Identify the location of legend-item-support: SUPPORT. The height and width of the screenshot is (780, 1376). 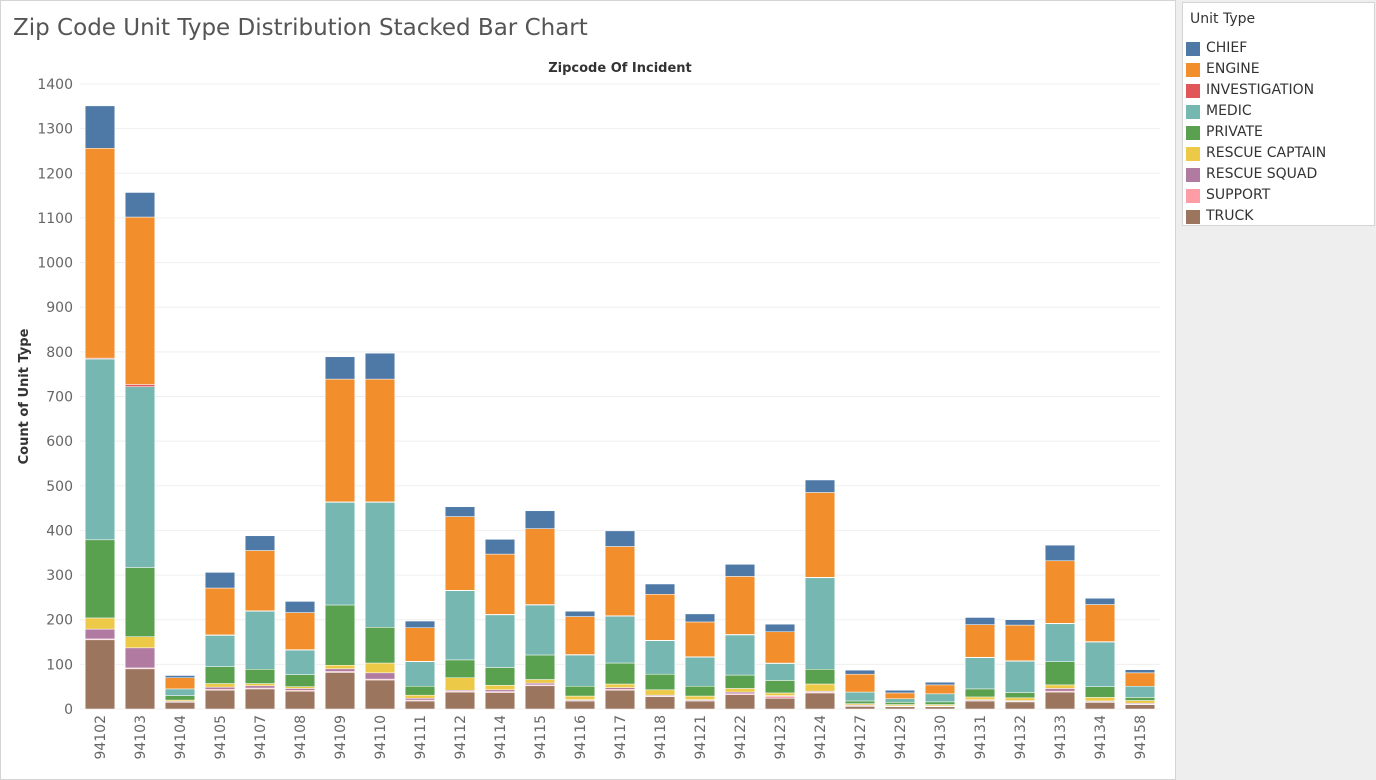
(1279, 196).